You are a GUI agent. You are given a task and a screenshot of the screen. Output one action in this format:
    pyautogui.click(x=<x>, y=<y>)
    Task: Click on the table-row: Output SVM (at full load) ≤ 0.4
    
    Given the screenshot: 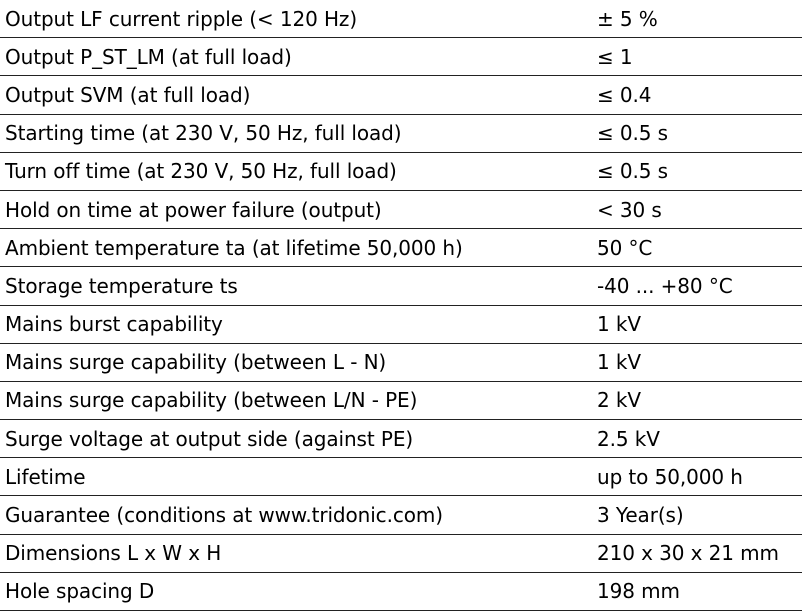 What is the action you would take?
    pyautogui.click(x=401, y=95)
    